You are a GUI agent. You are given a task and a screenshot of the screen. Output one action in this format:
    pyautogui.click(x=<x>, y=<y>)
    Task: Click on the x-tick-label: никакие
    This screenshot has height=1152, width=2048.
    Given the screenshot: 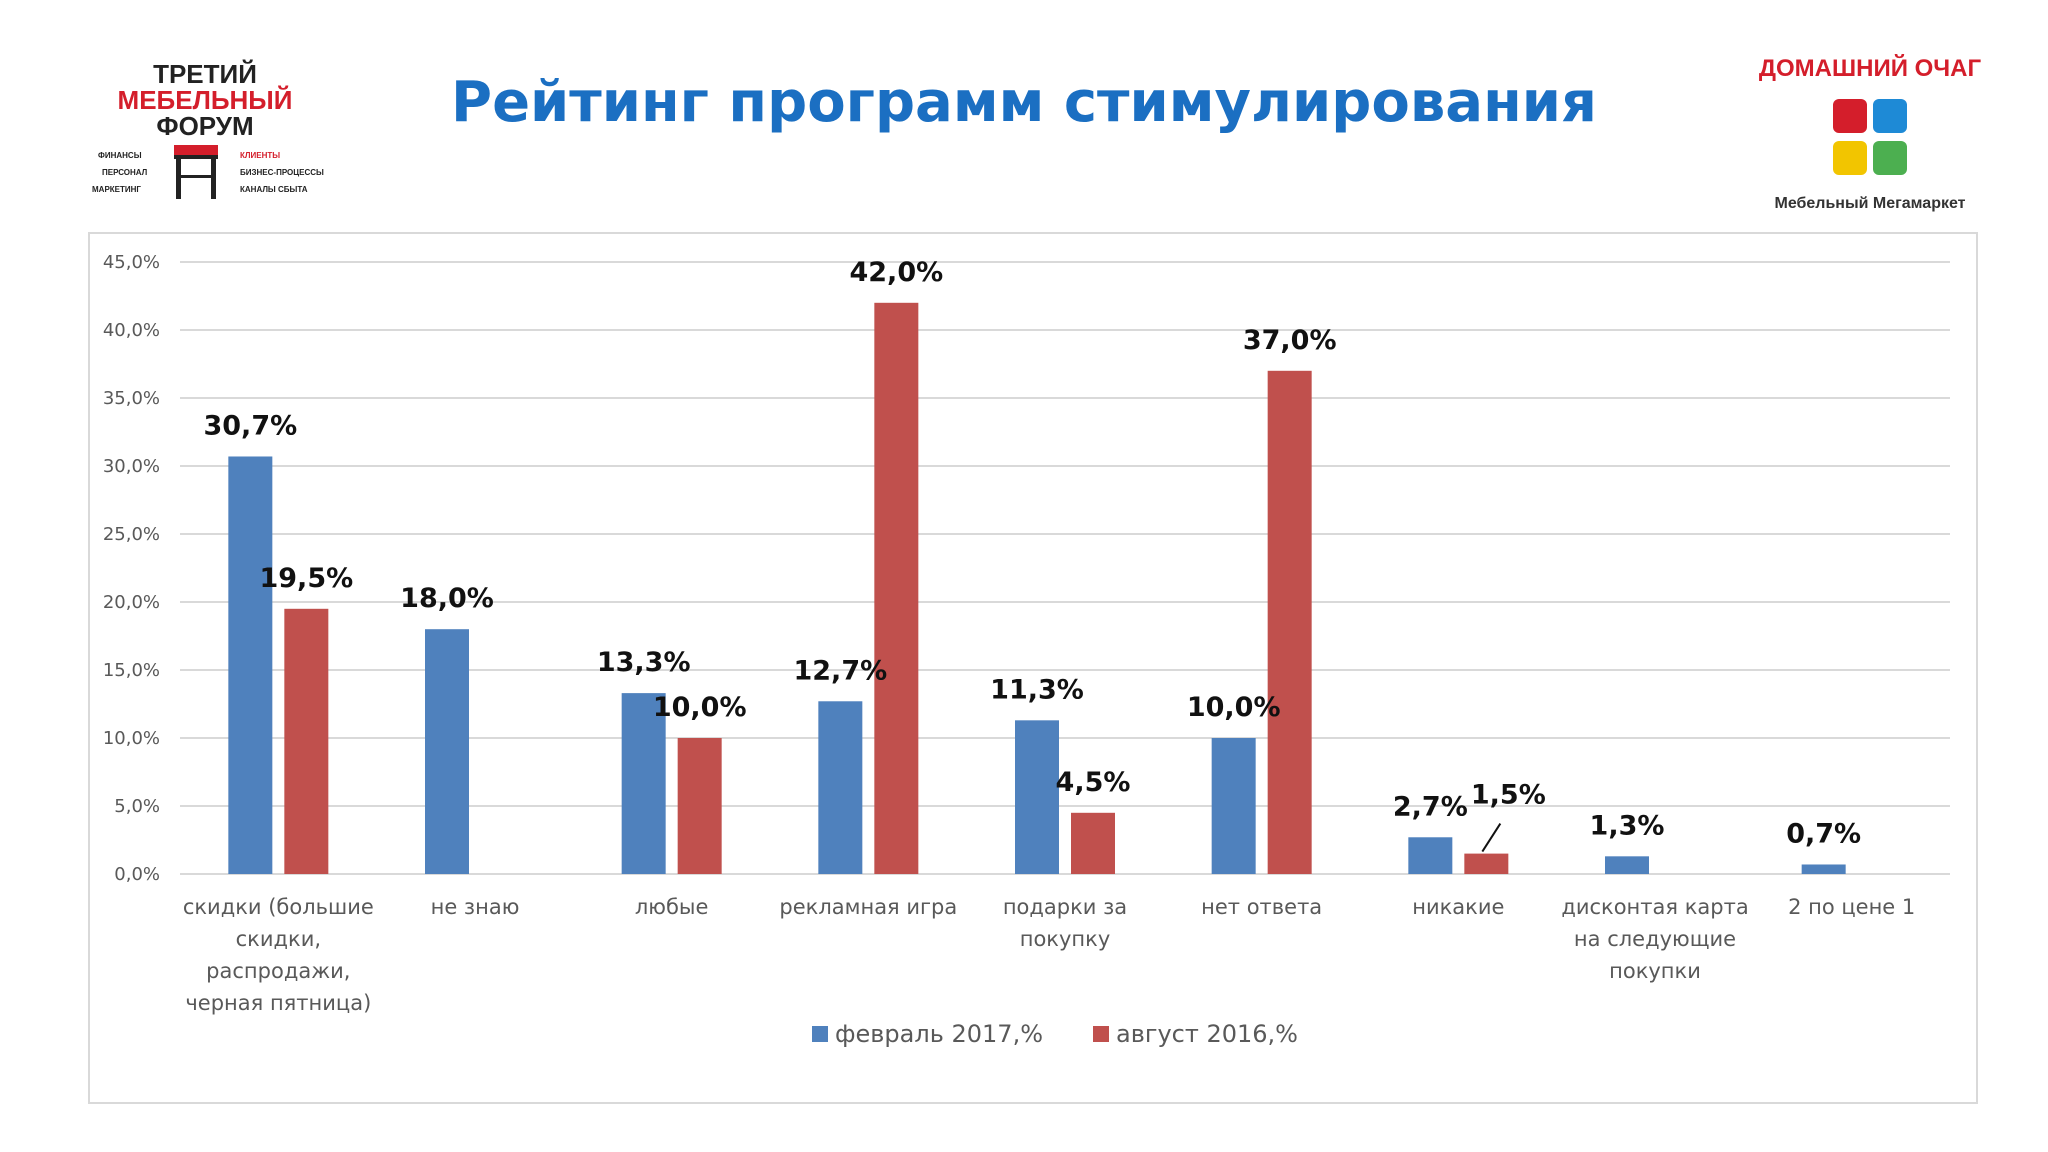 What is the action you would take?
    pyautogui.click(x=1458, y=907)
    